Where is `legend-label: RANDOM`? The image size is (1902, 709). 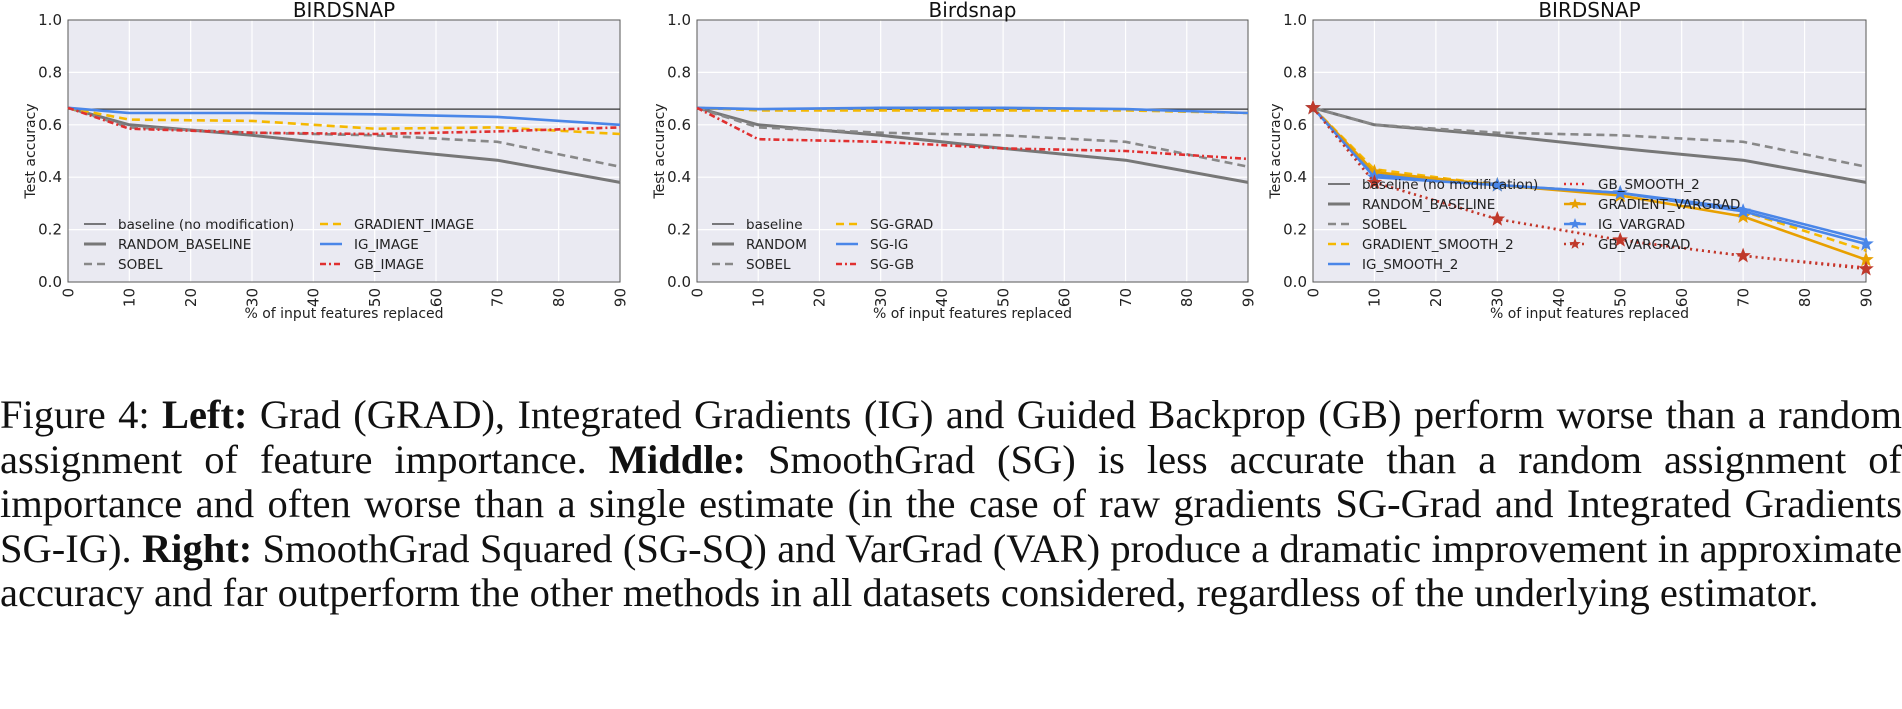 legend-label: RANDOM is located at coordinates (776, 245).